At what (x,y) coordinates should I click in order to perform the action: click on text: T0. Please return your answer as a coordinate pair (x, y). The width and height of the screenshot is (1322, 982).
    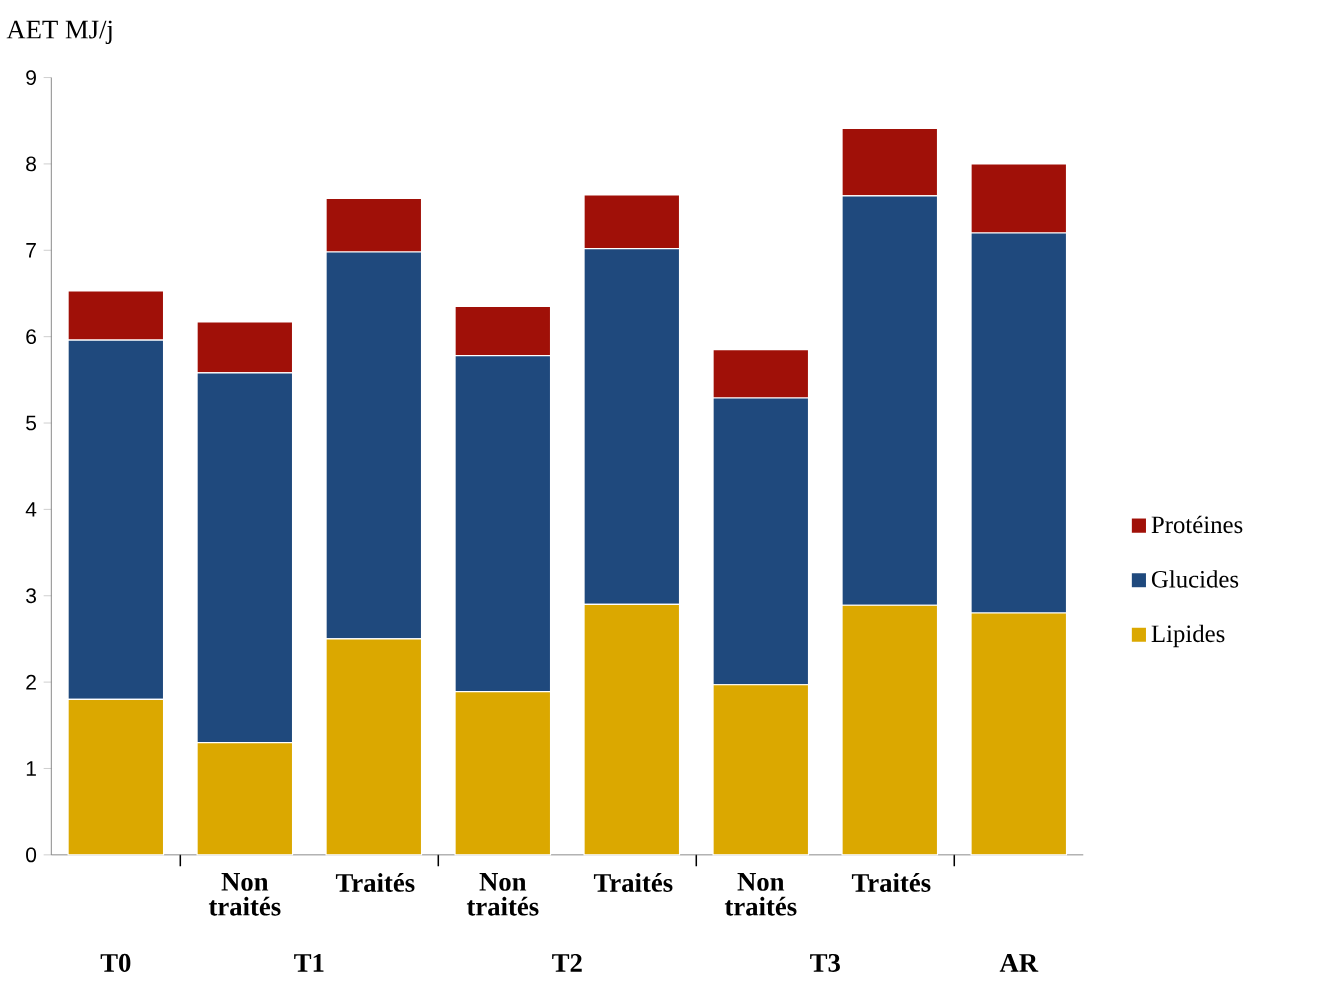
    Looking at the image, I should click on (115, 962).